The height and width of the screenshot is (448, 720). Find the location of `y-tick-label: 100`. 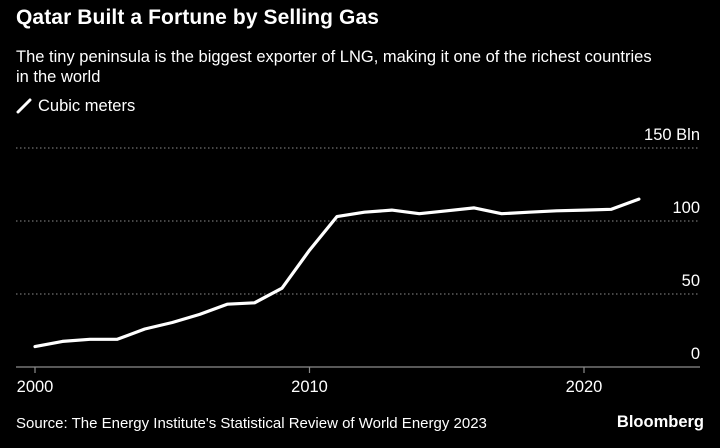

y-tick-label: 100 is located at coordinates (686, 208).